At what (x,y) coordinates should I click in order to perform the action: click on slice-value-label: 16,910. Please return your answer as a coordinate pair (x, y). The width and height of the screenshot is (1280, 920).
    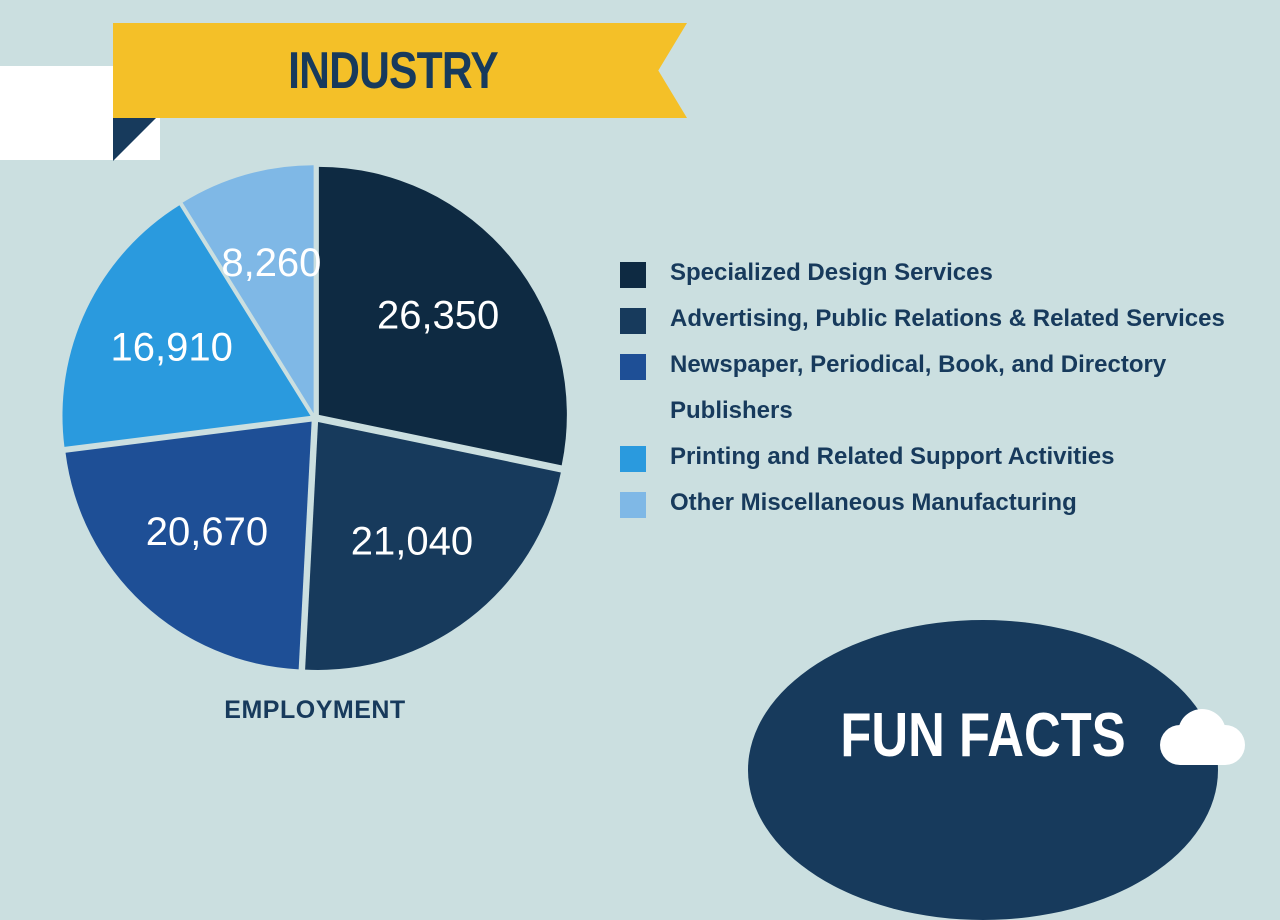
    Looking at the image, I should click on (172, 347).